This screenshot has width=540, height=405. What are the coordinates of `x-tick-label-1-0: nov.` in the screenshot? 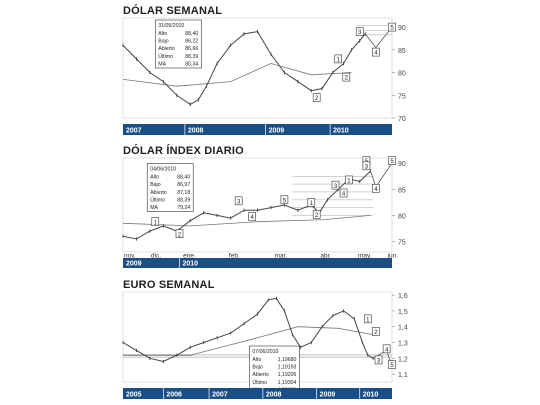 It's located at (130, 256).